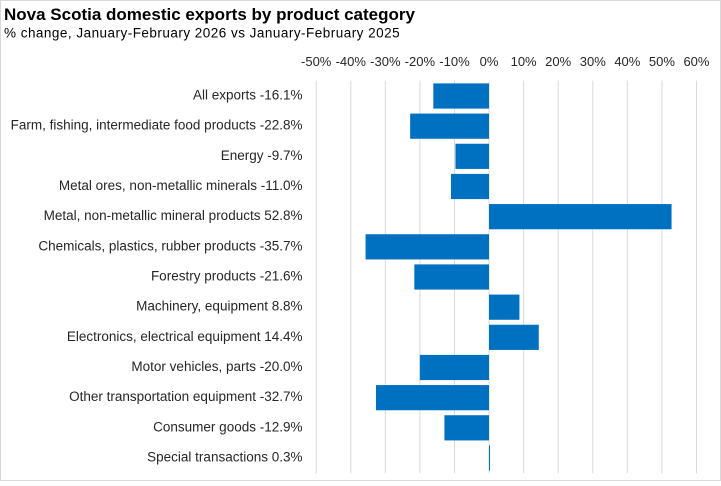 Image resolution: width=721 pixels, height=486 pixels. What do you see at coordinates (262, 155) in the screenshot?
I see `svg-text: Energy -9.7%` at bounding box center [262, 155].